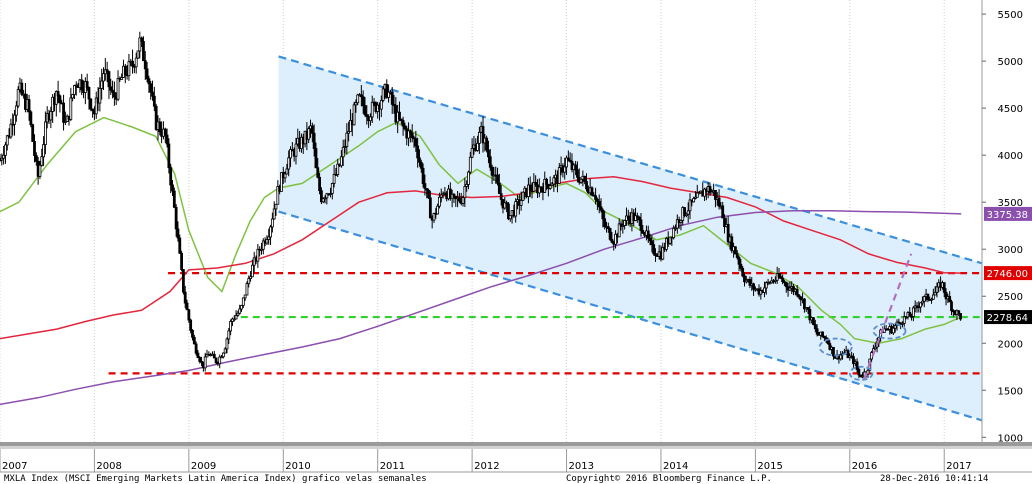 This screenshot has width=1032, height=484. I want to click on y-tick-label: 3500, so click(1010, 203).